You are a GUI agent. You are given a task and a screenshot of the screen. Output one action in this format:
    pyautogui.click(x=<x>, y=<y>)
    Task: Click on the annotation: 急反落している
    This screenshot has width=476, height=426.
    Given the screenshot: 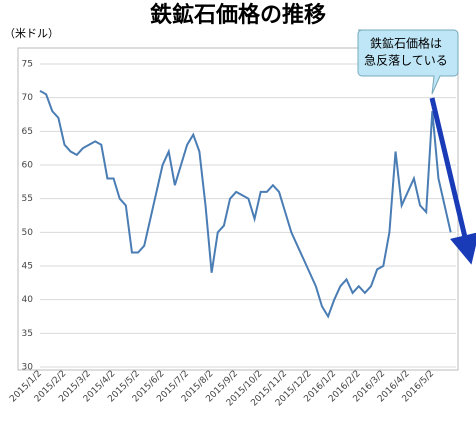 What is the action you would take?
    pyautogui.click(x=406, y=60)
    